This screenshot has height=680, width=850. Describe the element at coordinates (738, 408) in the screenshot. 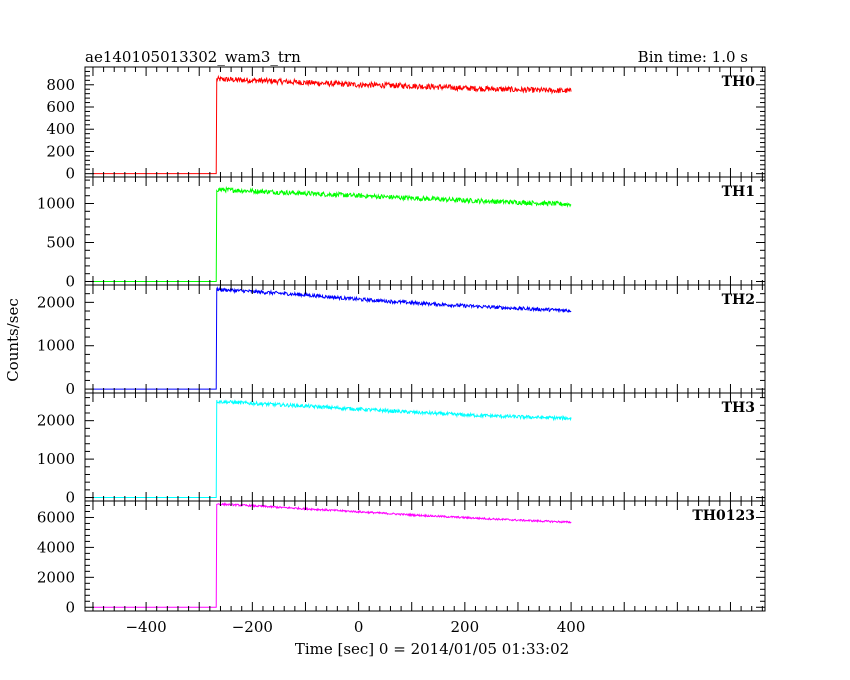

I see `panel-label-th3: TH3` at that location.